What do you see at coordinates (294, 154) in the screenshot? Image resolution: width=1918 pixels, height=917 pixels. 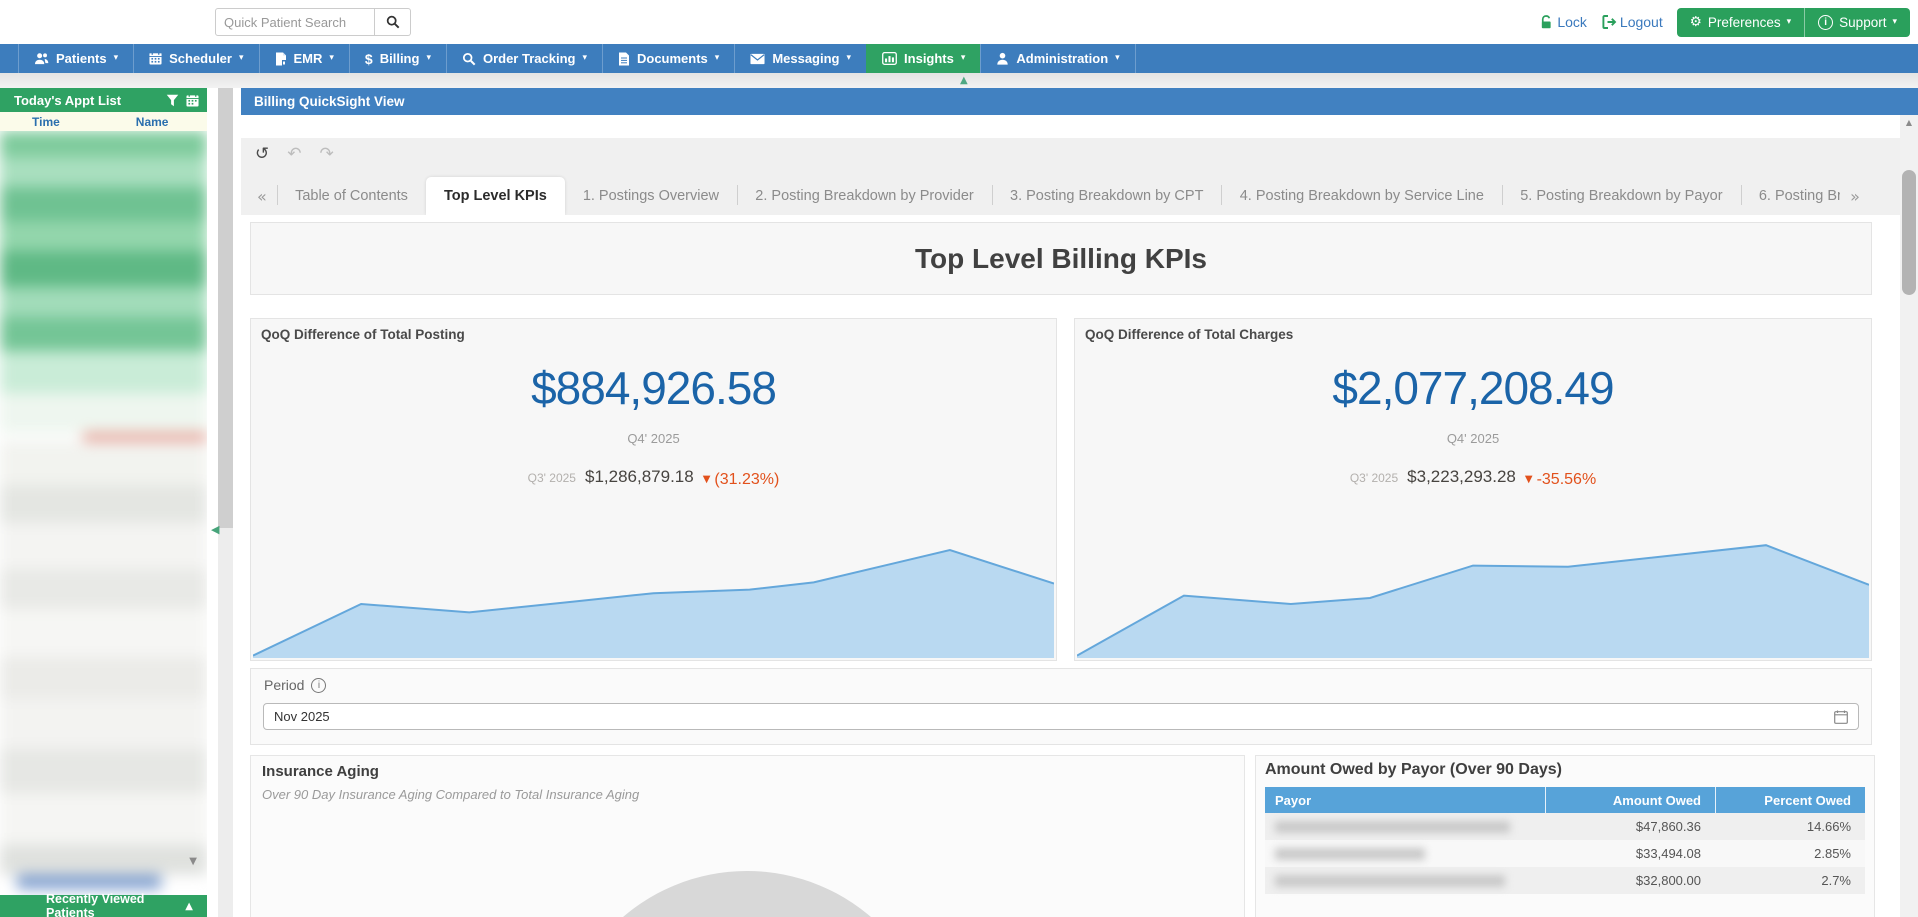 I see `undo-icon: ↶` at bounding box center [294, 154].